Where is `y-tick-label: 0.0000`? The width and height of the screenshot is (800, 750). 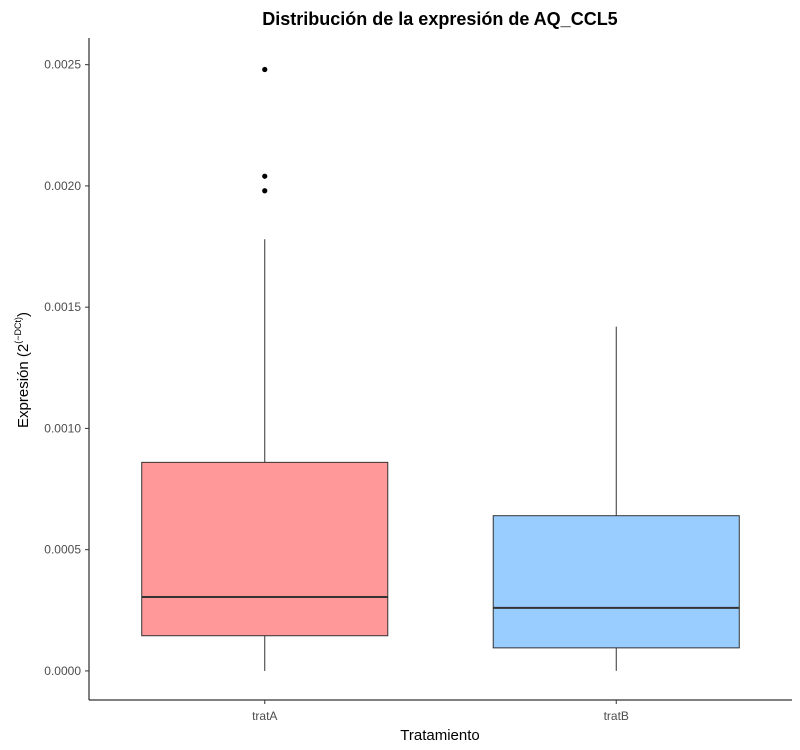 y-tick-label: 0.0000 is located at coordinates (62, 671).